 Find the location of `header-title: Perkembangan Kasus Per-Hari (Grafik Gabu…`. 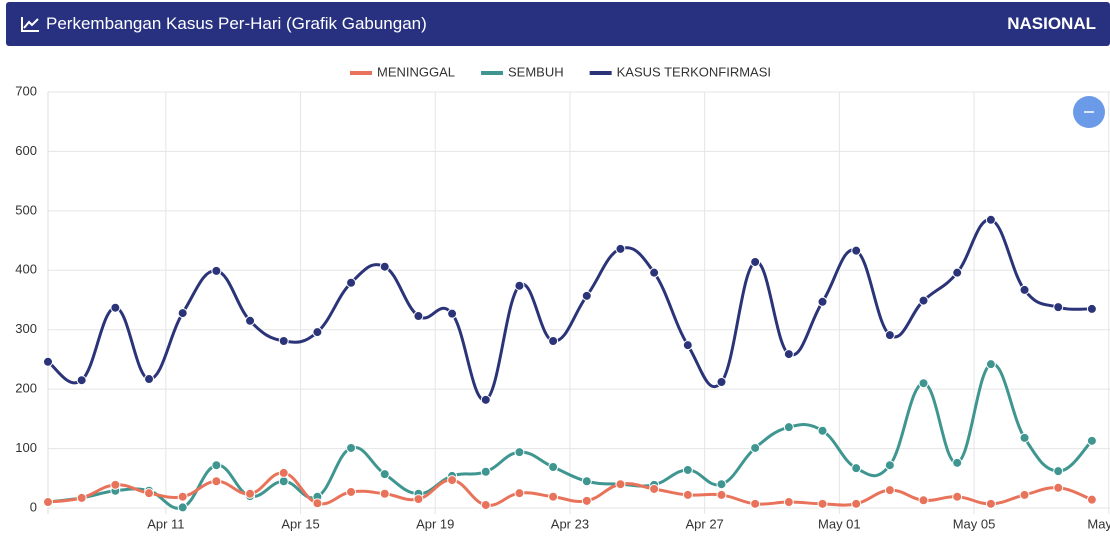

header-title: Perkembangan Kasus Per-Hari (Grafik Gabu… is located at coordinates (236, 23).